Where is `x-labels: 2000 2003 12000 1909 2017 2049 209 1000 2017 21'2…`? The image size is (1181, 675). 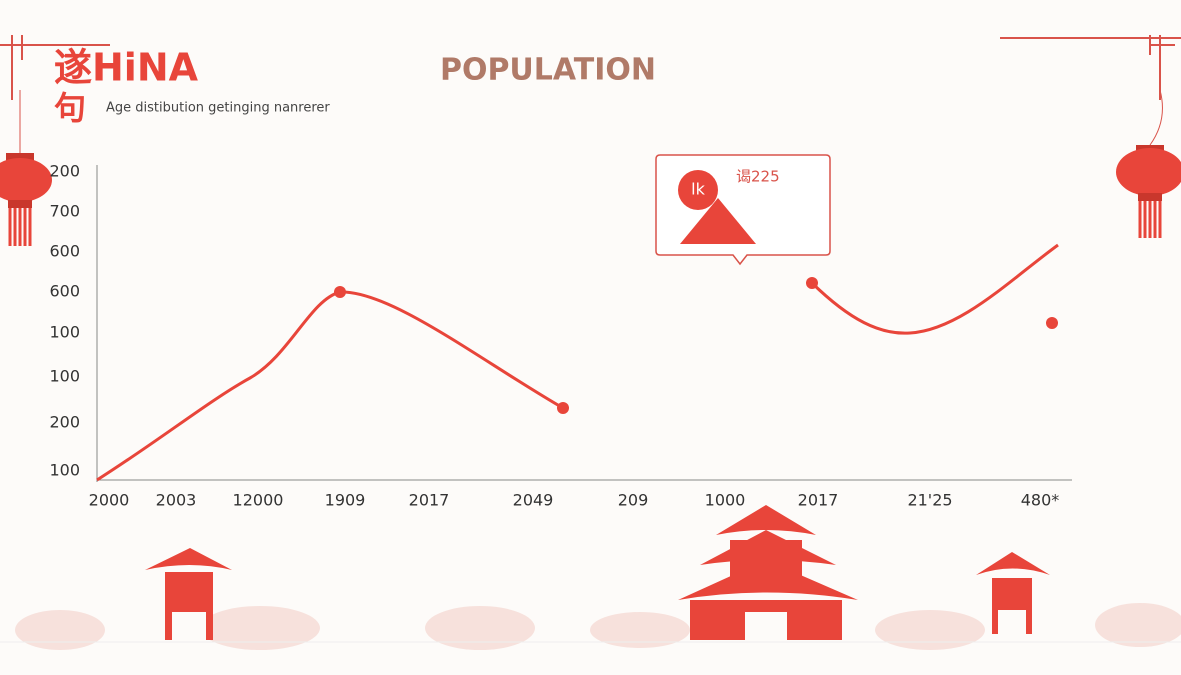 x-labels: 2000 2003 12000 1909 2017 2049 209 1000 2017 21'2… is located at coordinates (574, 500).